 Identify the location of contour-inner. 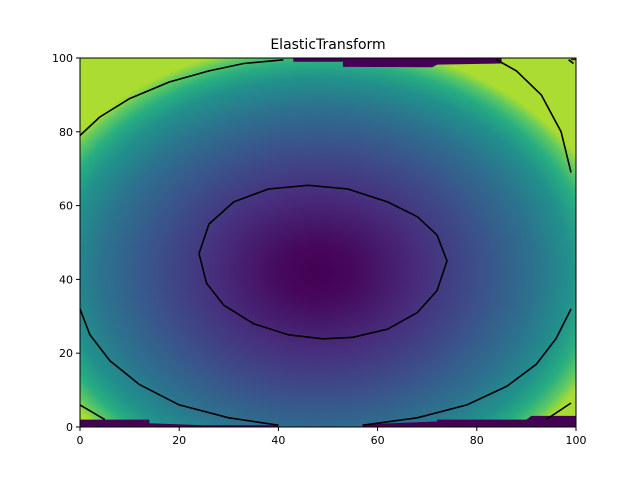
(323, 262).